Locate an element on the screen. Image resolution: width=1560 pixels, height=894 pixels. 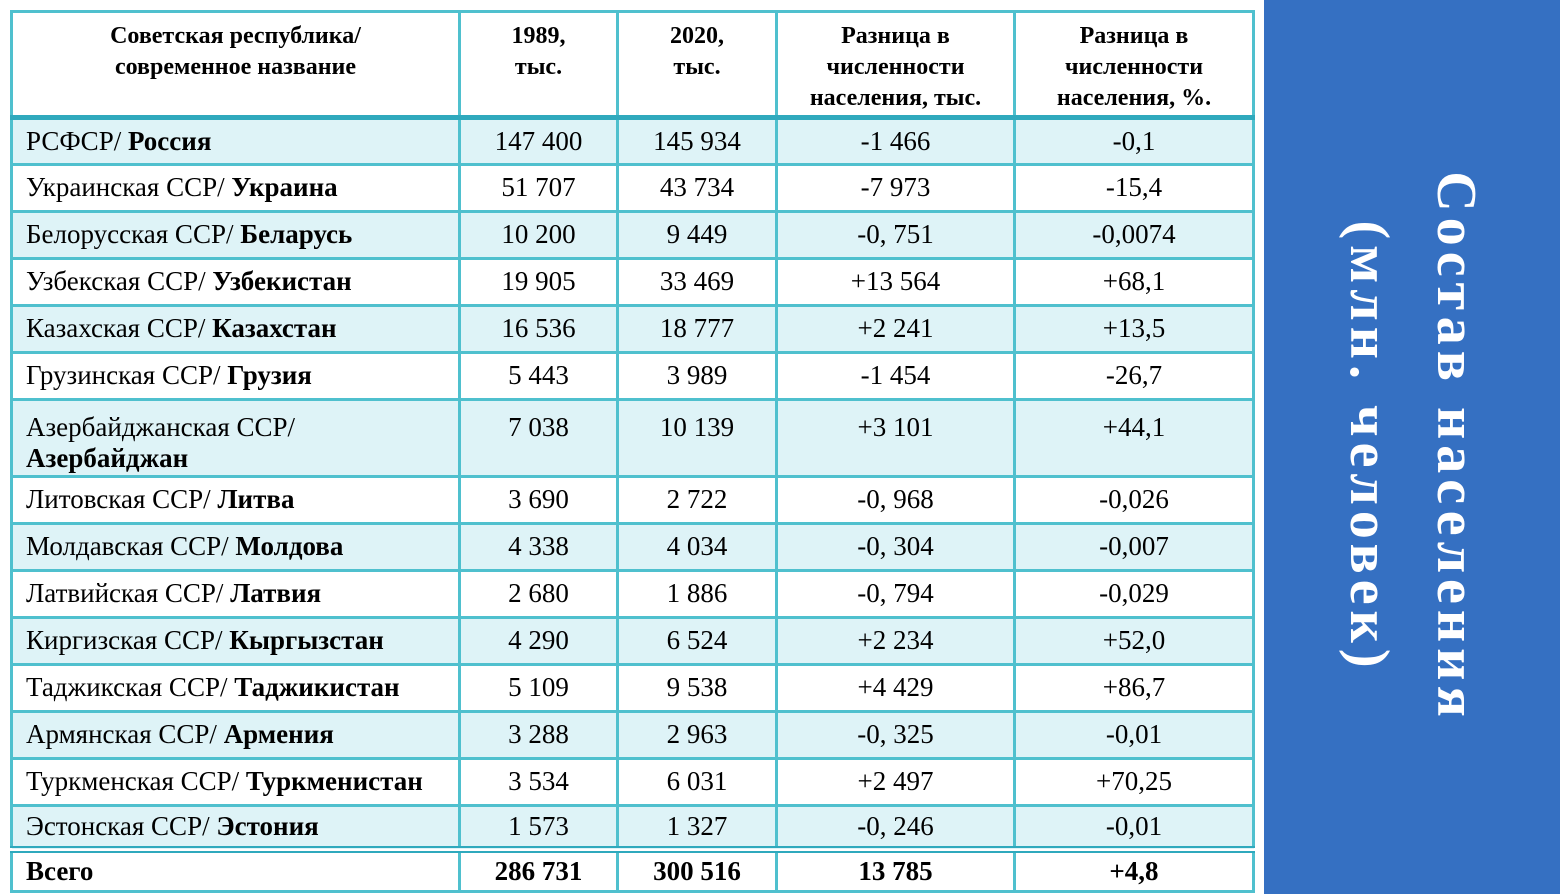
republic-modern-name: Литва is located at coordinates (256, 499).